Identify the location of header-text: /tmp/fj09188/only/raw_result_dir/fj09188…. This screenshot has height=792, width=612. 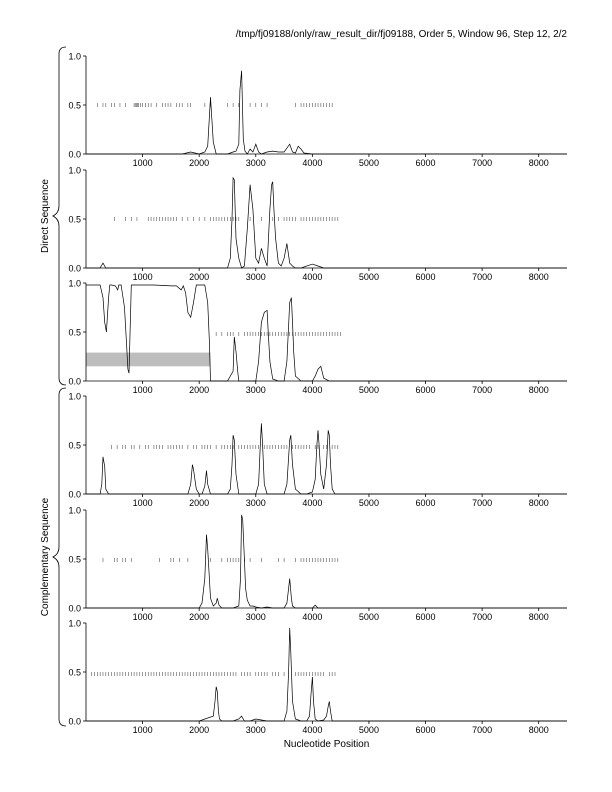
(402, 34).